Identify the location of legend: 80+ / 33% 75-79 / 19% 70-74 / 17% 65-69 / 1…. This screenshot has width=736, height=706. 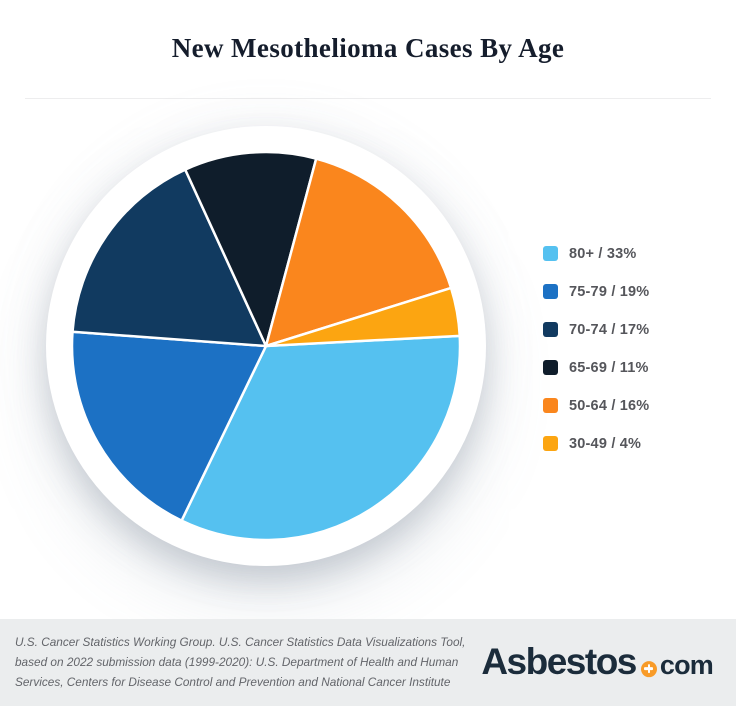
(596, 360).